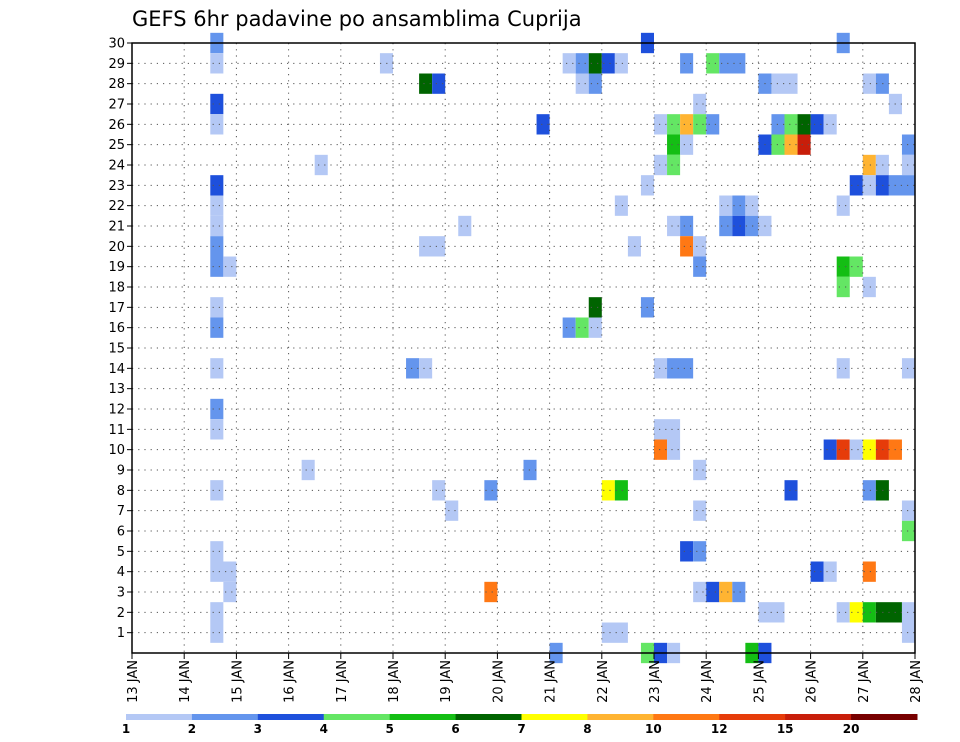 This screenshot has height=742, width=960. I want to click on y-tick-label: 30, so click(116, 44).